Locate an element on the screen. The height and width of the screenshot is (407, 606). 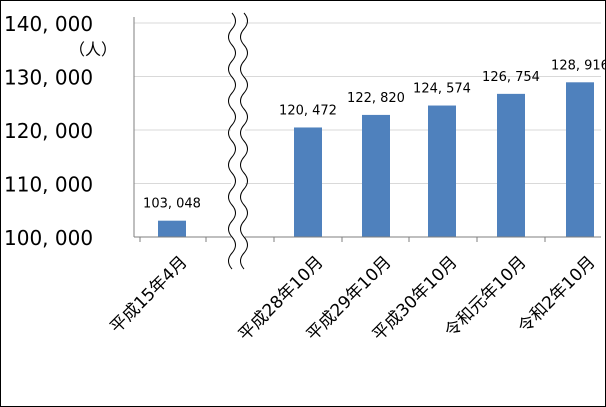
data-label: 120, 472 is located at coordinates (308, 110).